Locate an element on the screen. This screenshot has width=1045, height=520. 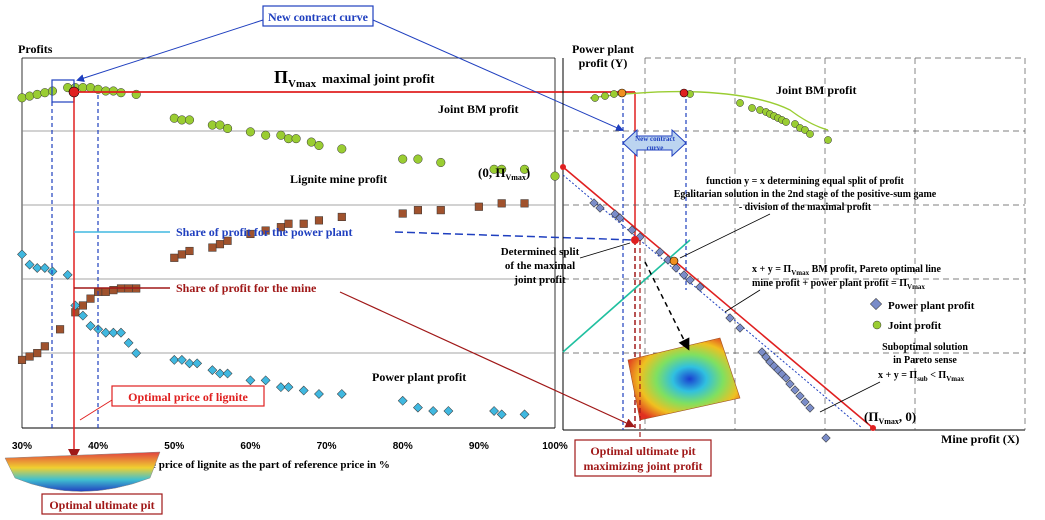
subopt-pointer is located at coordinates (850, 397).